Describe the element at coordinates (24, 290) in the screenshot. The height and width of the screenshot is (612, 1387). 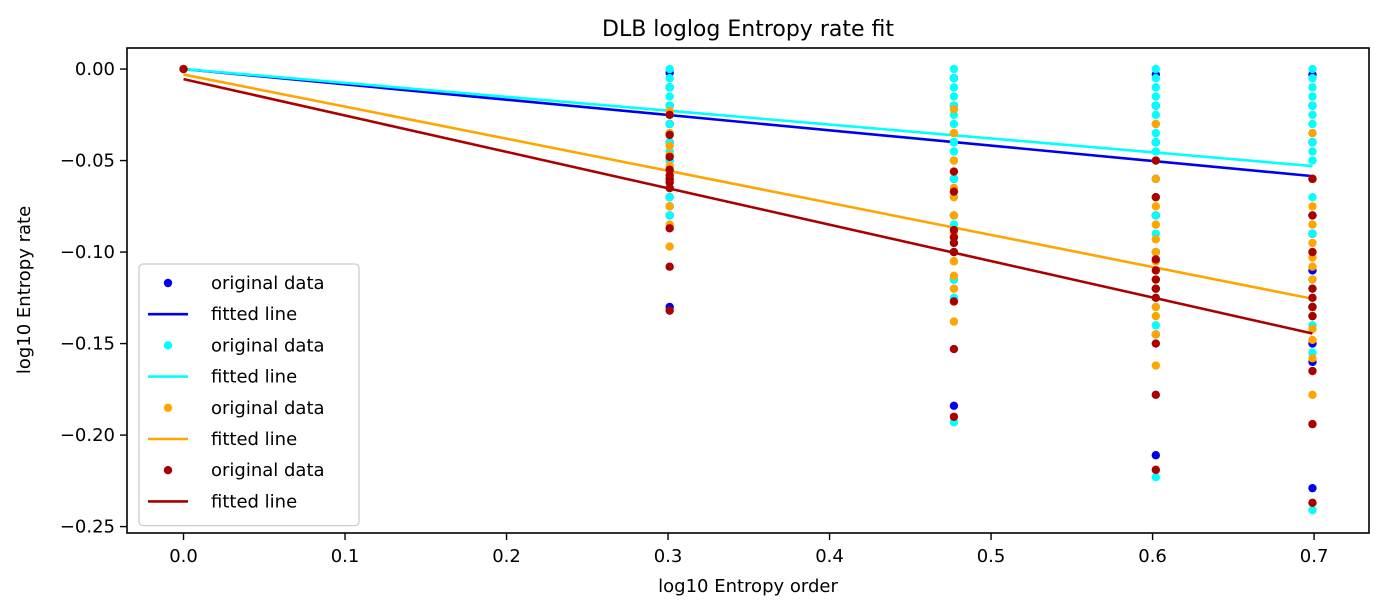
I see `y-axis-label: log10 Entropy rate` at that location.